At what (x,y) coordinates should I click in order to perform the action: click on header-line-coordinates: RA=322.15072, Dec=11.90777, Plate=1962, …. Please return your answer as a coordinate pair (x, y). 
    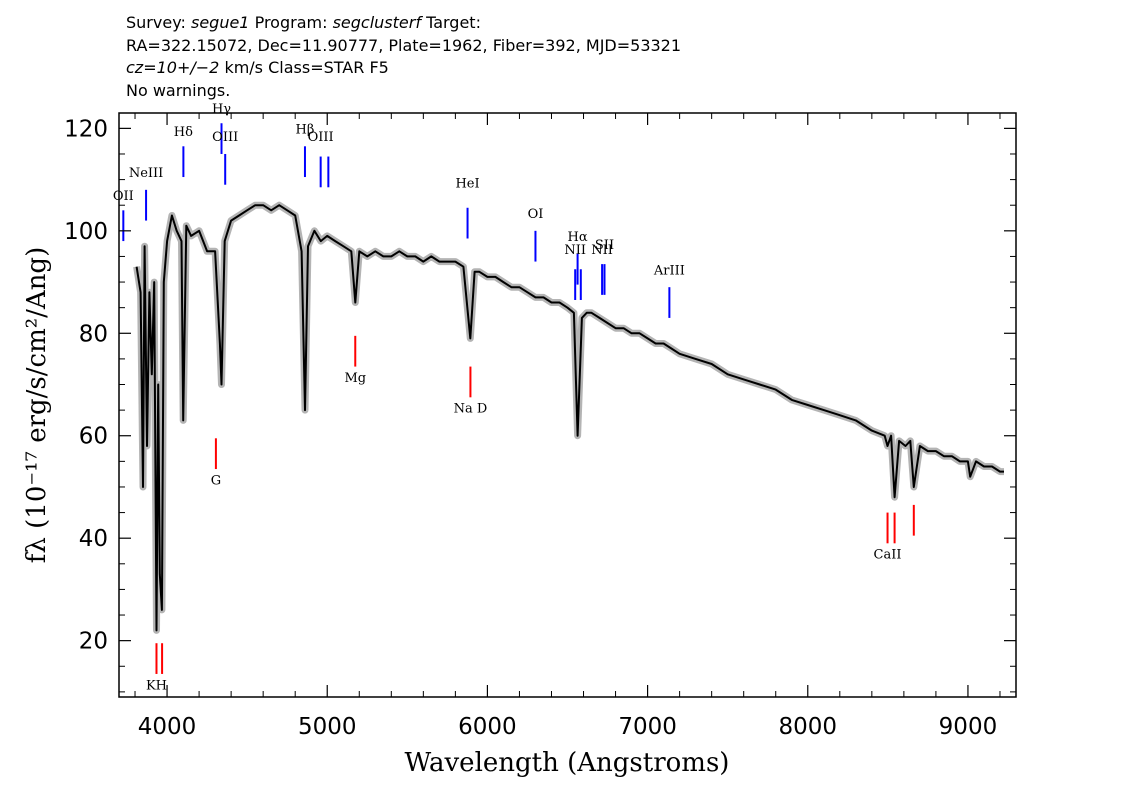
    Looking at the image, I should click on (404, 45).